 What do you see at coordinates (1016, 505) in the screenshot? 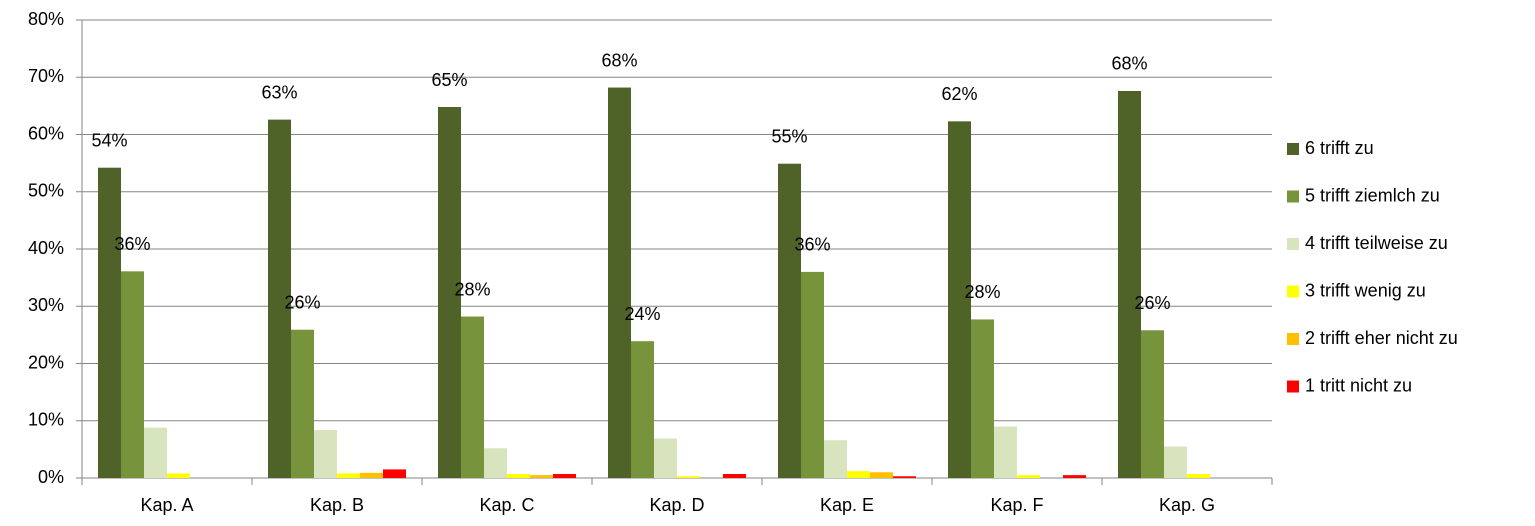
I see `x-tick-label: Kap. F` at bounding box center [1016, 505].